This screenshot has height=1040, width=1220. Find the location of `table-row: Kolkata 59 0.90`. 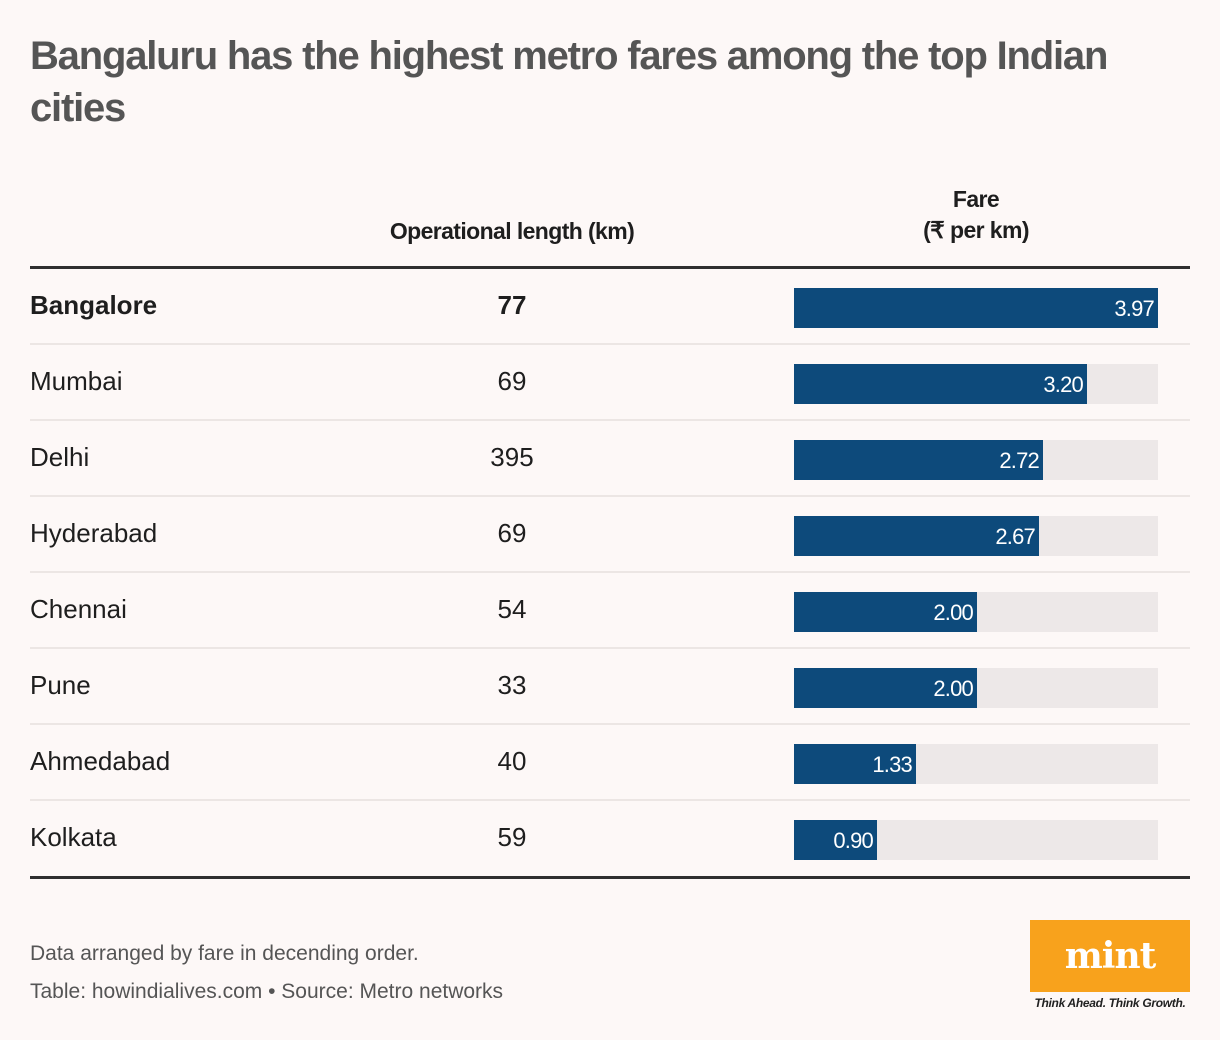

table-row: Kolkata 59 0.90 is located at coordinates (610, 839).